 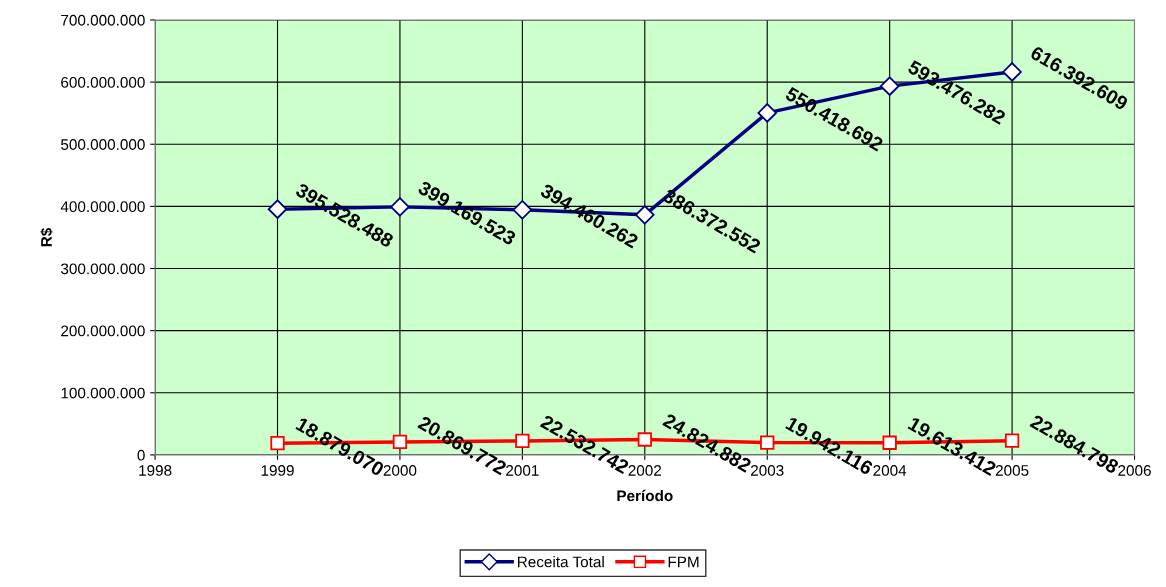 What do you see at coordinates (103, 82) in the screenshot?
I see `y-tick-label: 600.000.000` at bounding box center [103, 82].